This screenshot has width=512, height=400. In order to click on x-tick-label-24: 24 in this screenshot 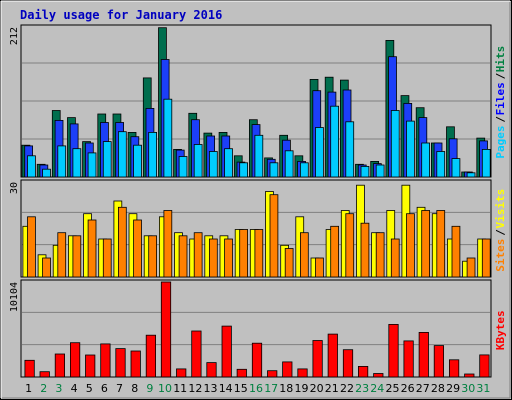, I will do `click(377, 388)`.